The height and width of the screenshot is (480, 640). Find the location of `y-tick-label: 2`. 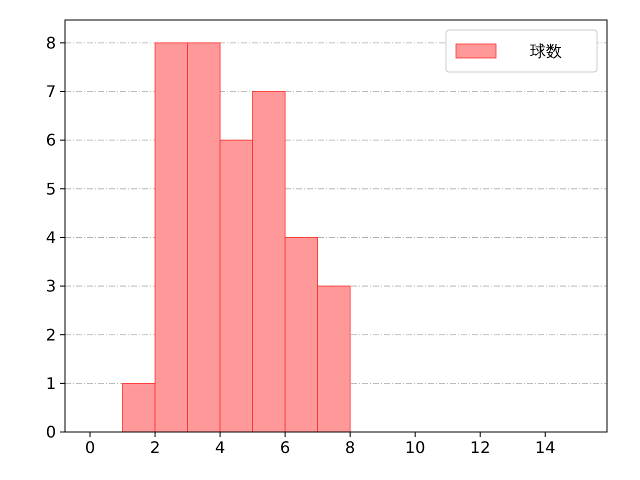

y-tick-label: 2 is located at coordinates (51, 334).